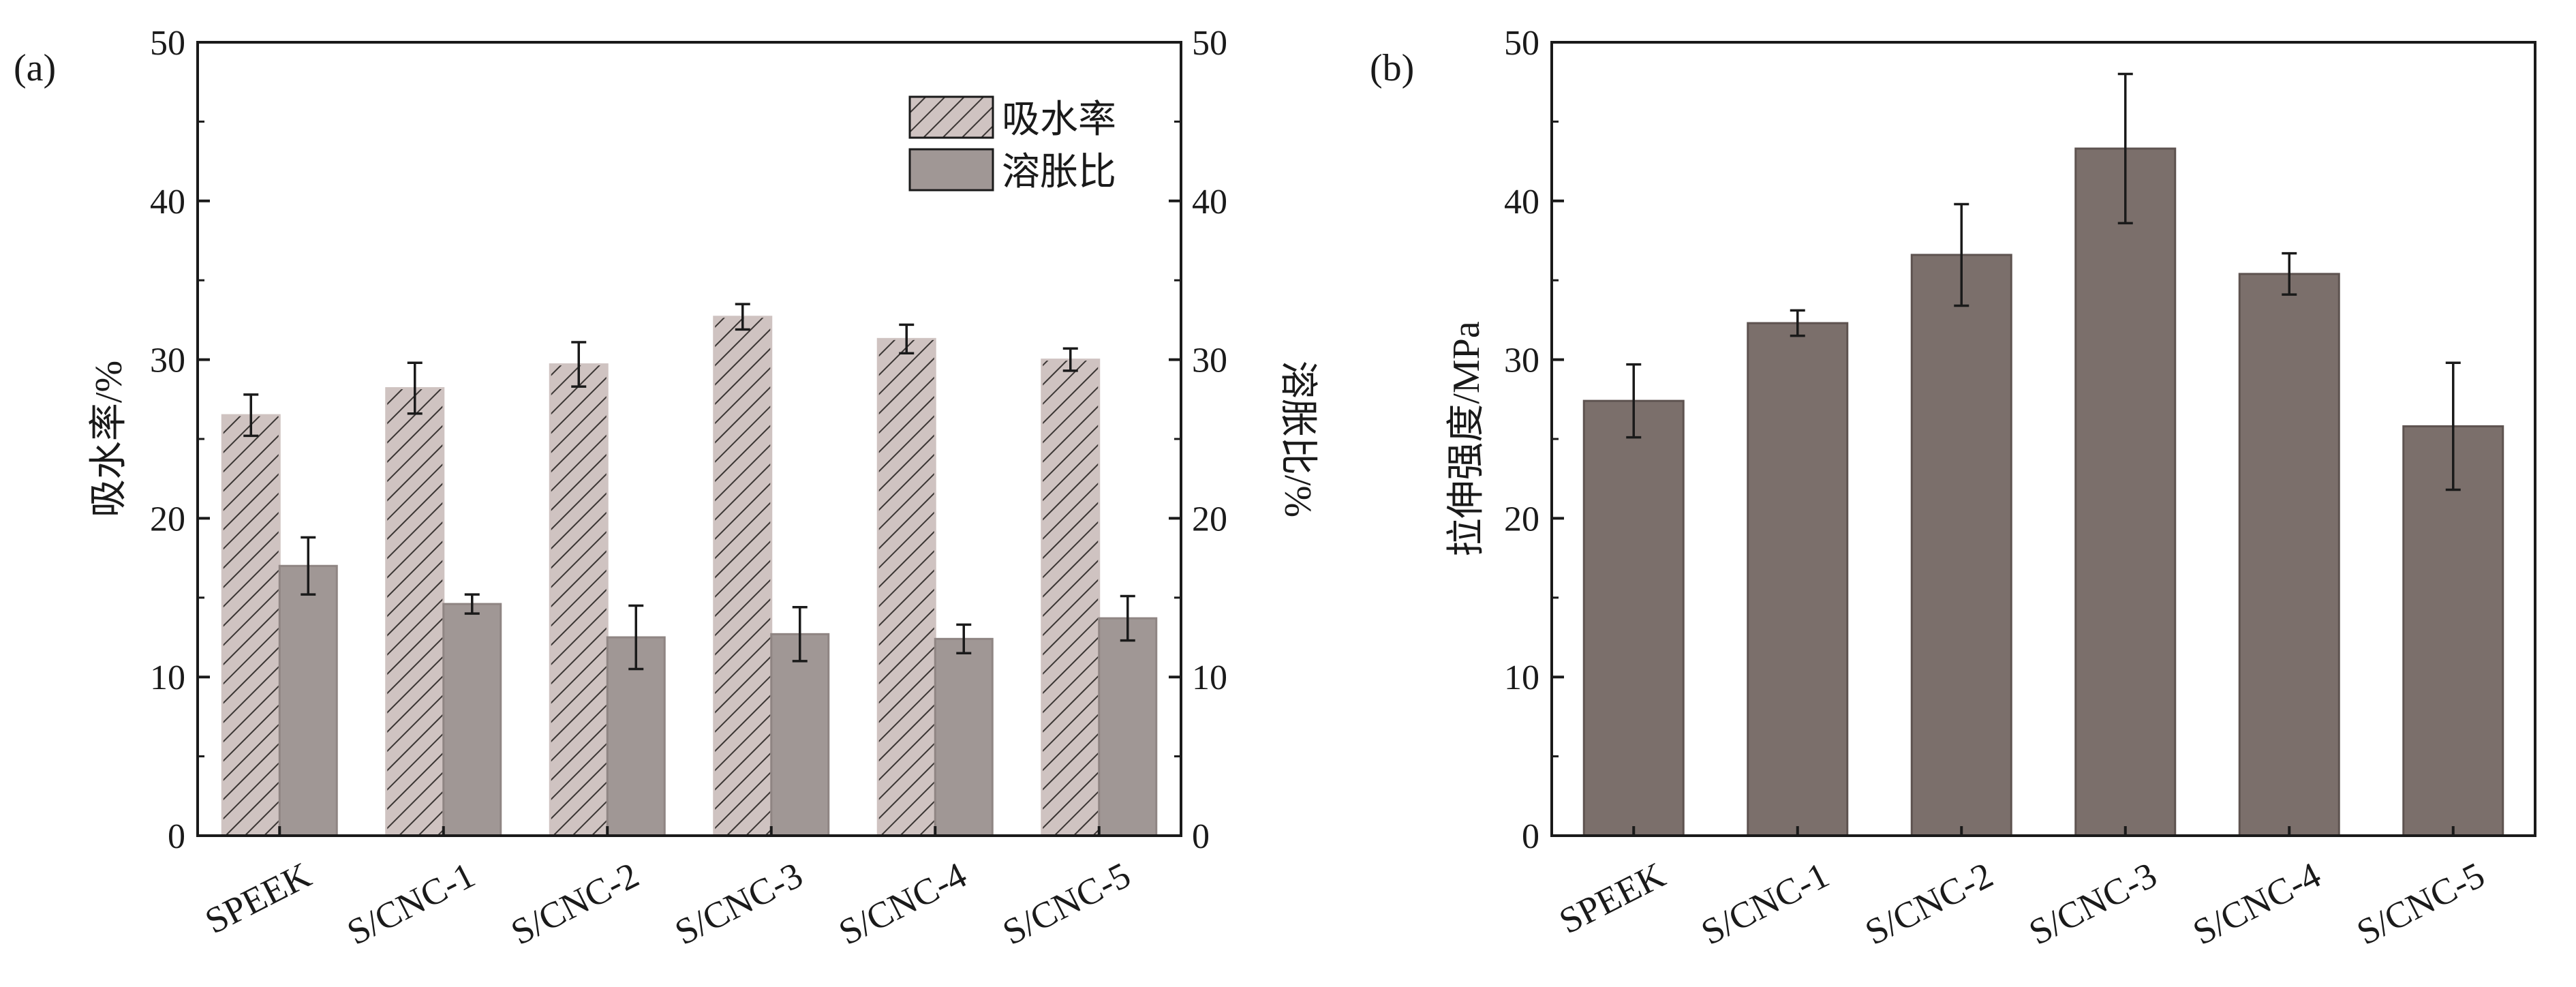  I want to click on legend-label-swelling: 溶胀比, so click(1059, 172).